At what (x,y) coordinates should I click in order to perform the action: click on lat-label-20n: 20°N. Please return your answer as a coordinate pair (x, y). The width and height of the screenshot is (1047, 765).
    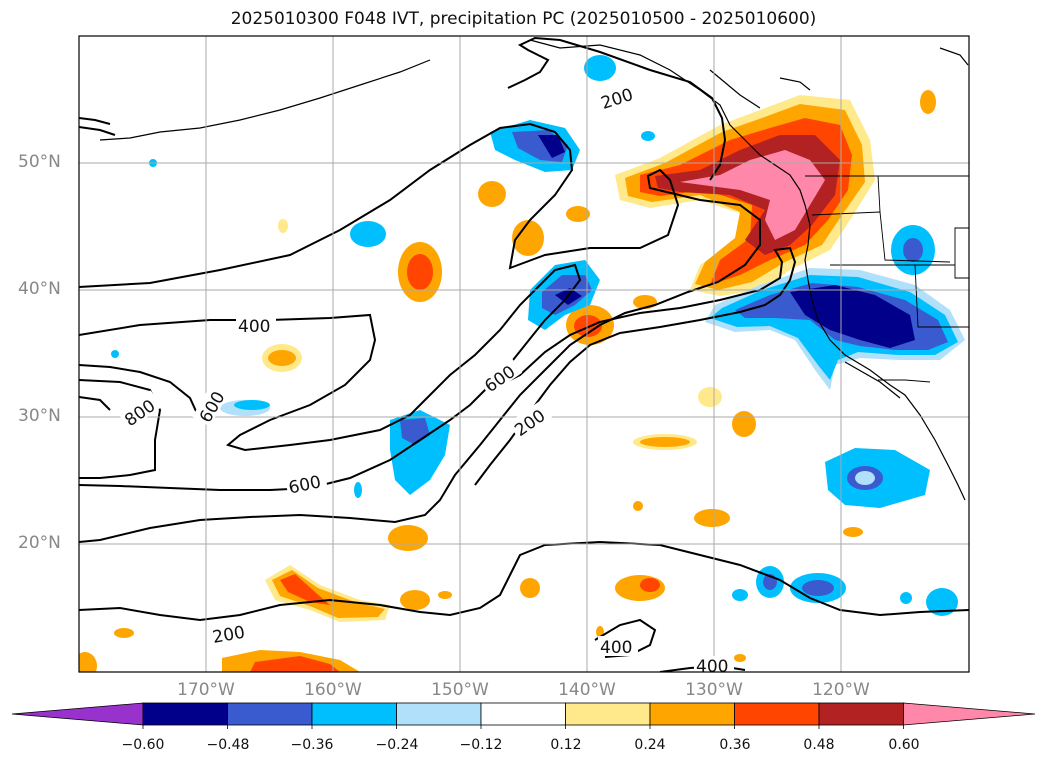
    Looking at the image, I should click on (39, 543).